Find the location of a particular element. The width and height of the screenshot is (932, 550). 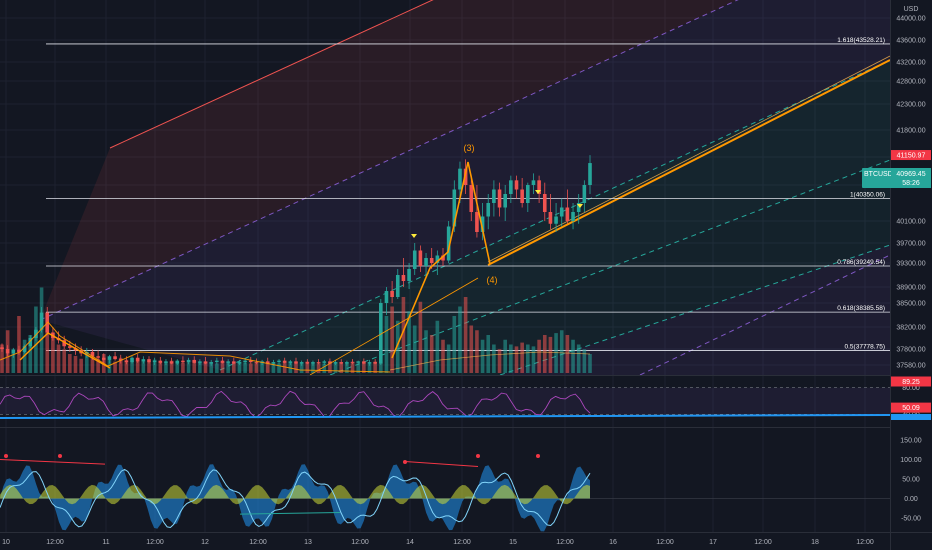

price-tick-label: 42300.00 is located at coordinates (910, 105).